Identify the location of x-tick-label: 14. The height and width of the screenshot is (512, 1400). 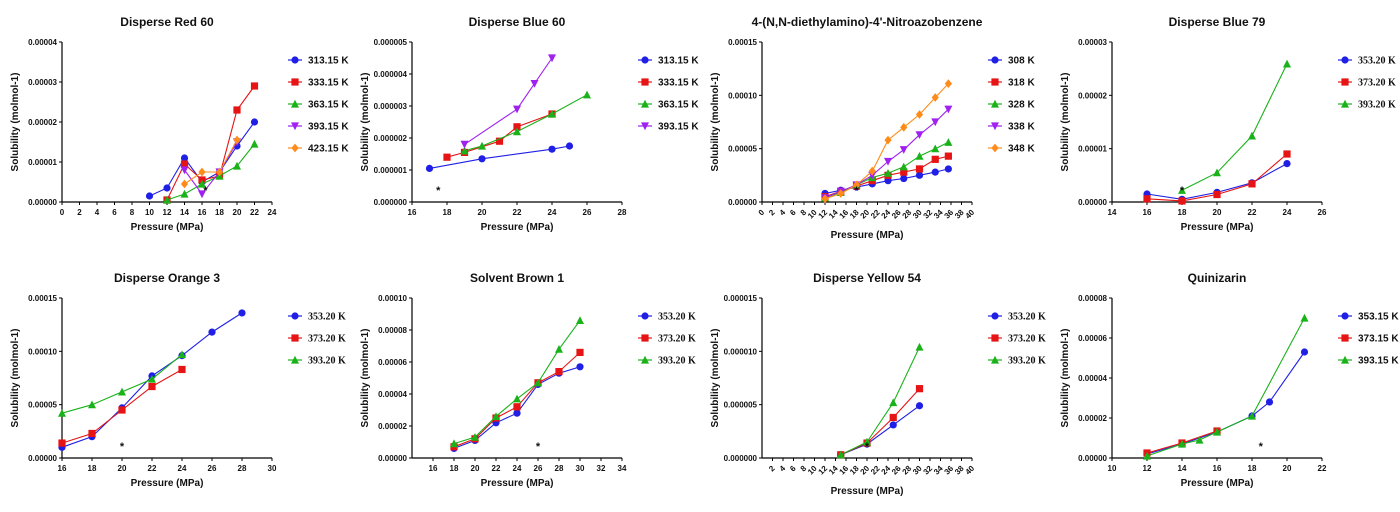
(1112, 212).